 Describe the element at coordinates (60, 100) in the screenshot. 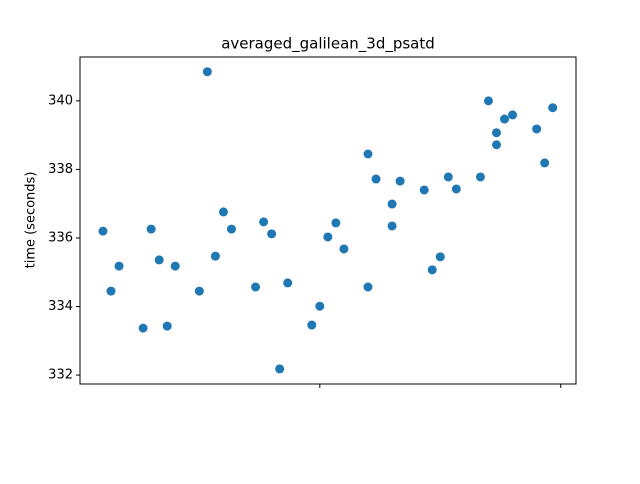

I see `y-tick-label: 340` at that location.